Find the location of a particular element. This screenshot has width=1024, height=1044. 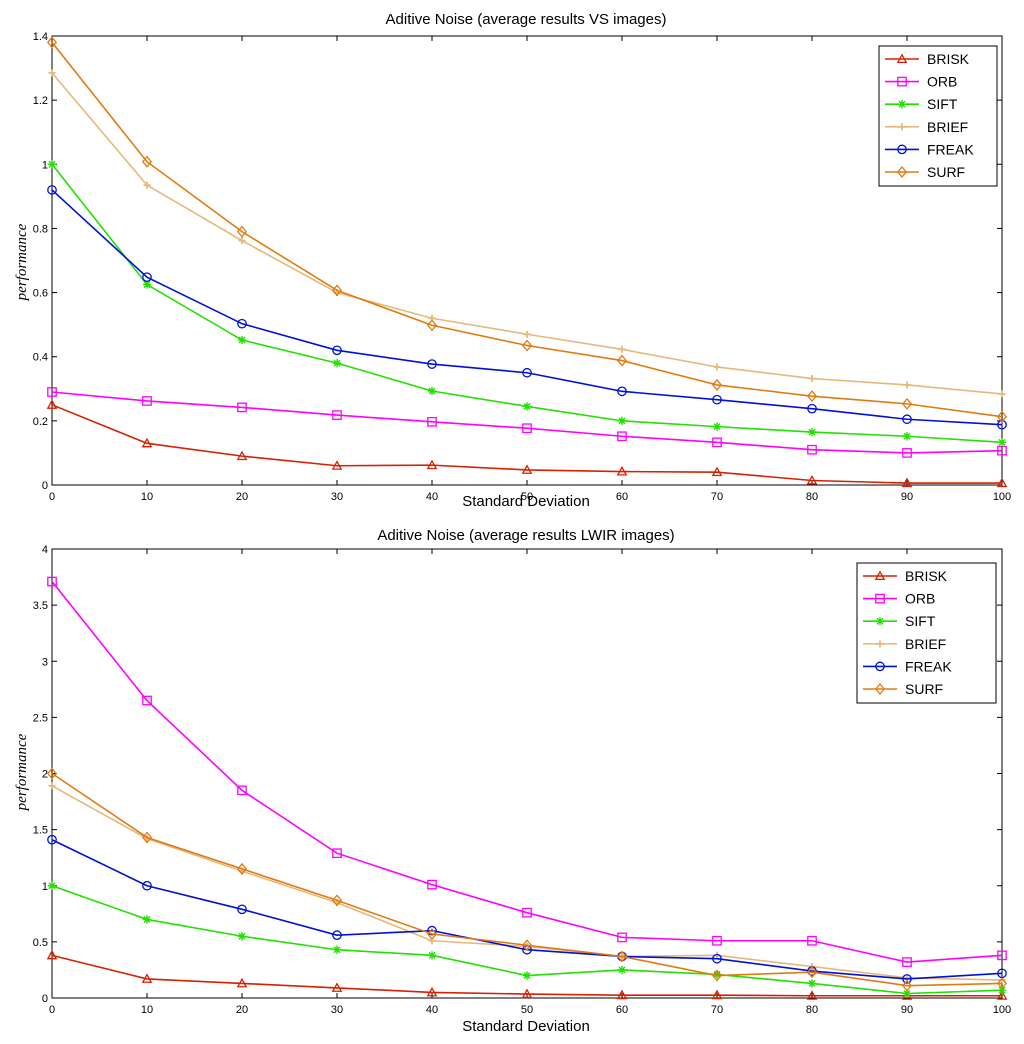

x-tick-label: 30 is located at coordinates (337, 497).